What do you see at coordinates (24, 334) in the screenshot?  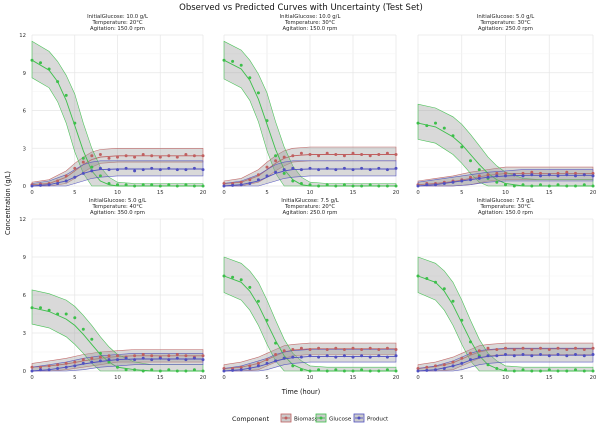 I see `y-tick-label: 3` at bounding box center [24, 334].